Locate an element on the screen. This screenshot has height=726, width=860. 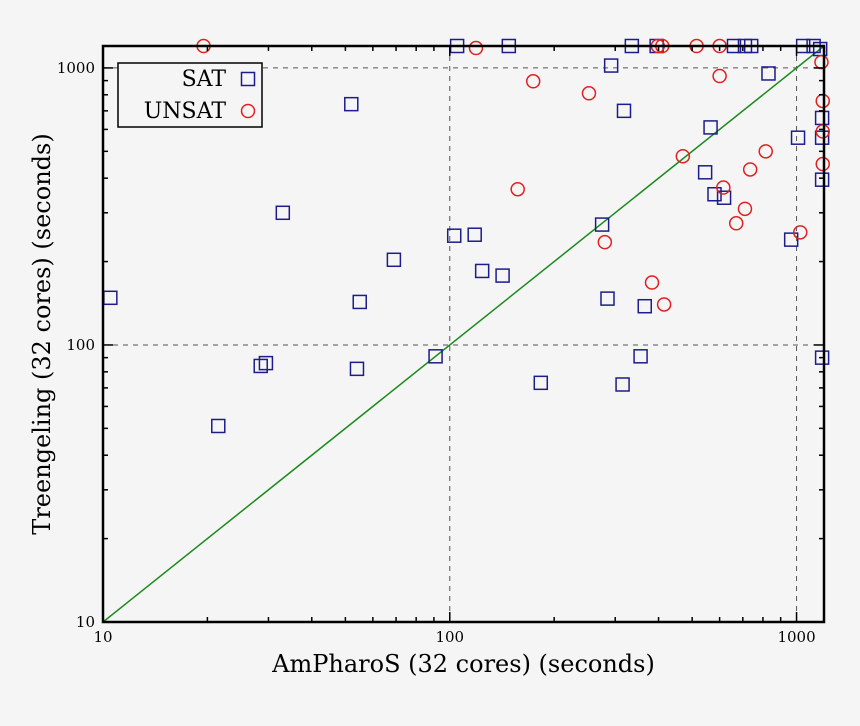
legend-marker-unsat is located at coordinates (248, 111).